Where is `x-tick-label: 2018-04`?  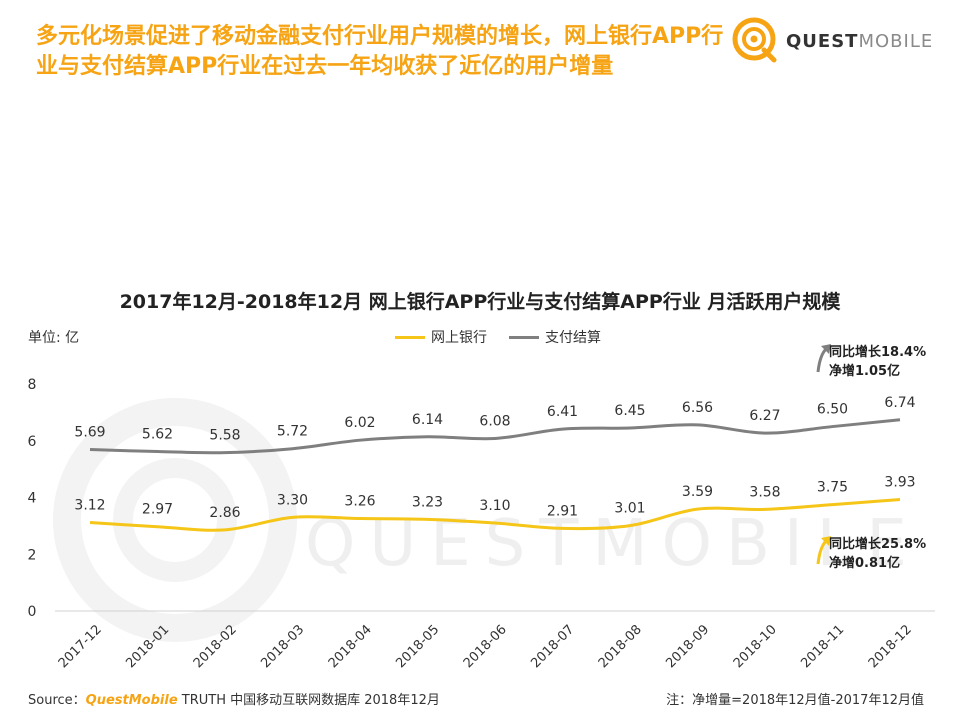
x-tick-label: 2018-04 is located at coordinates (350, 646).